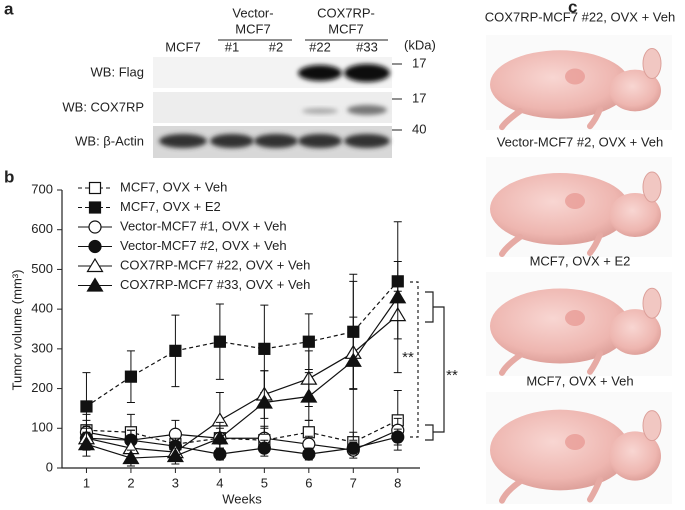 The height and width of the screenshot is (510, 685). Describe the element at coordinates (242, 498) in the screenshot. I see `x-axis-label: Weeks` at that location.